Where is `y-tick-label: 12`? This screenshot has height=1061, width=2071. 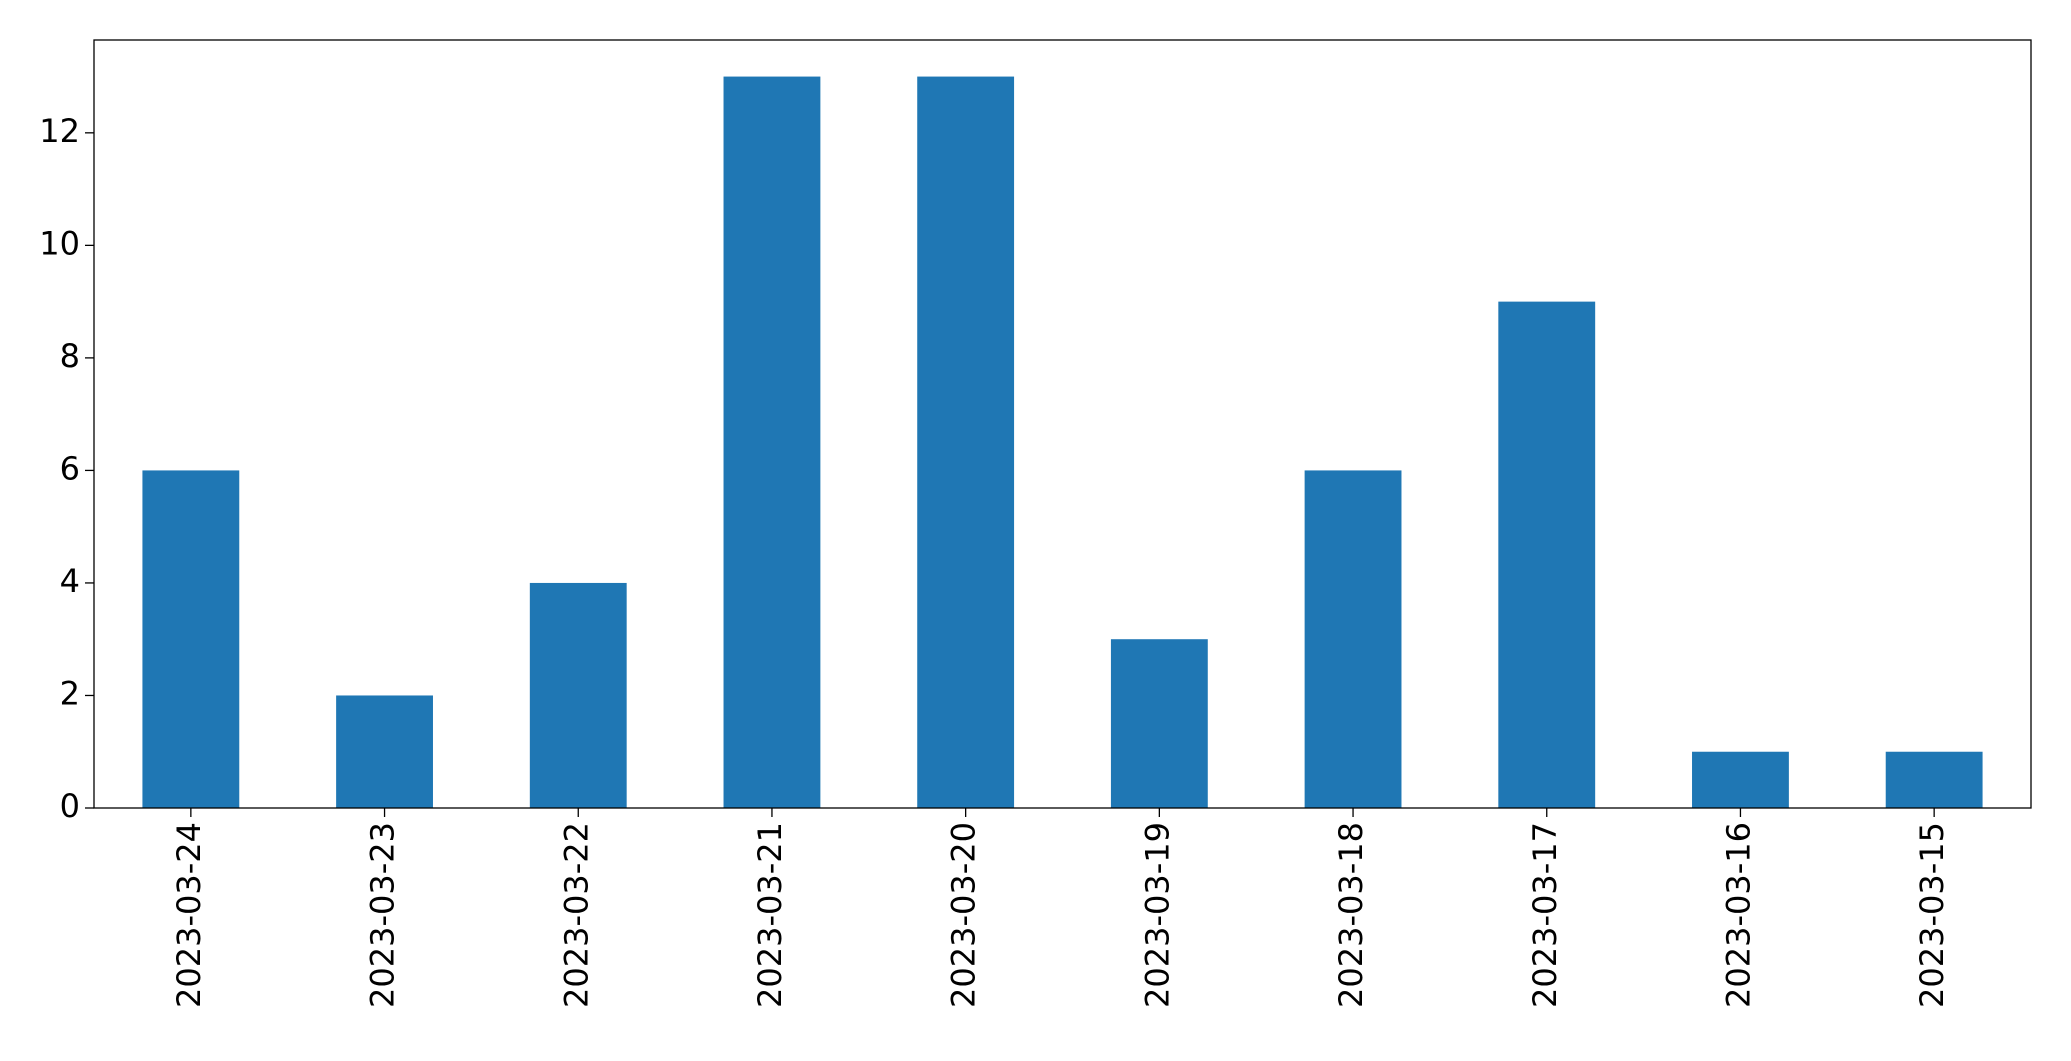
y-tick-label: 12 is located at coordinates (59, 131).